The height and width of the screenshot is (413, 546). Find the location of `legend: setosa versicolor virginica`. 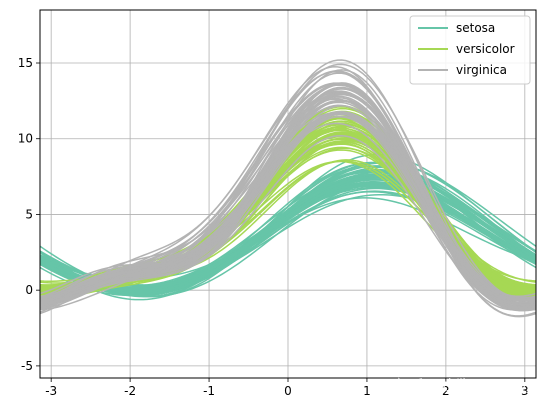

legend: setosa versicolor virginica is located at coordinates (470, 50).